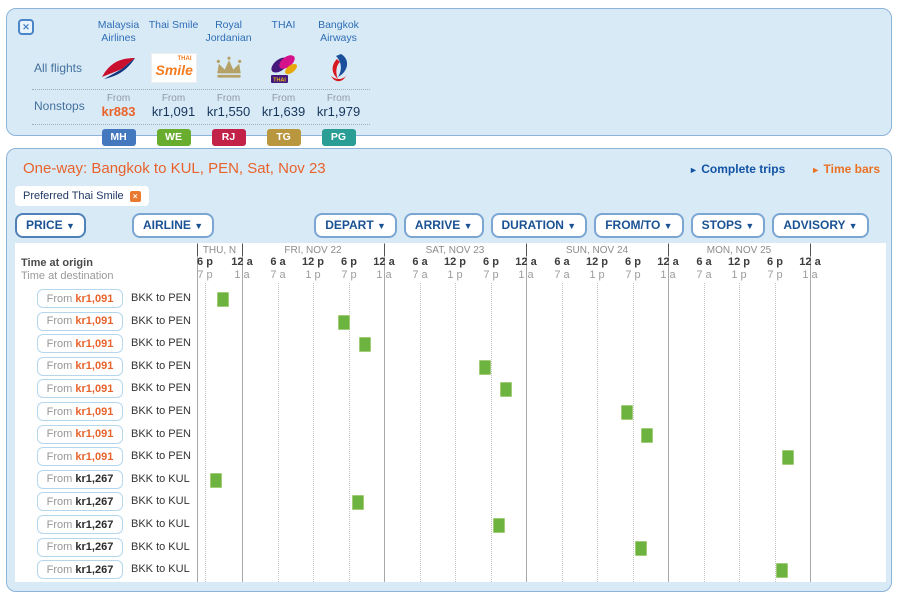  I want to click on nonstop-price-cell: From kr1,639, so click(283, 106).